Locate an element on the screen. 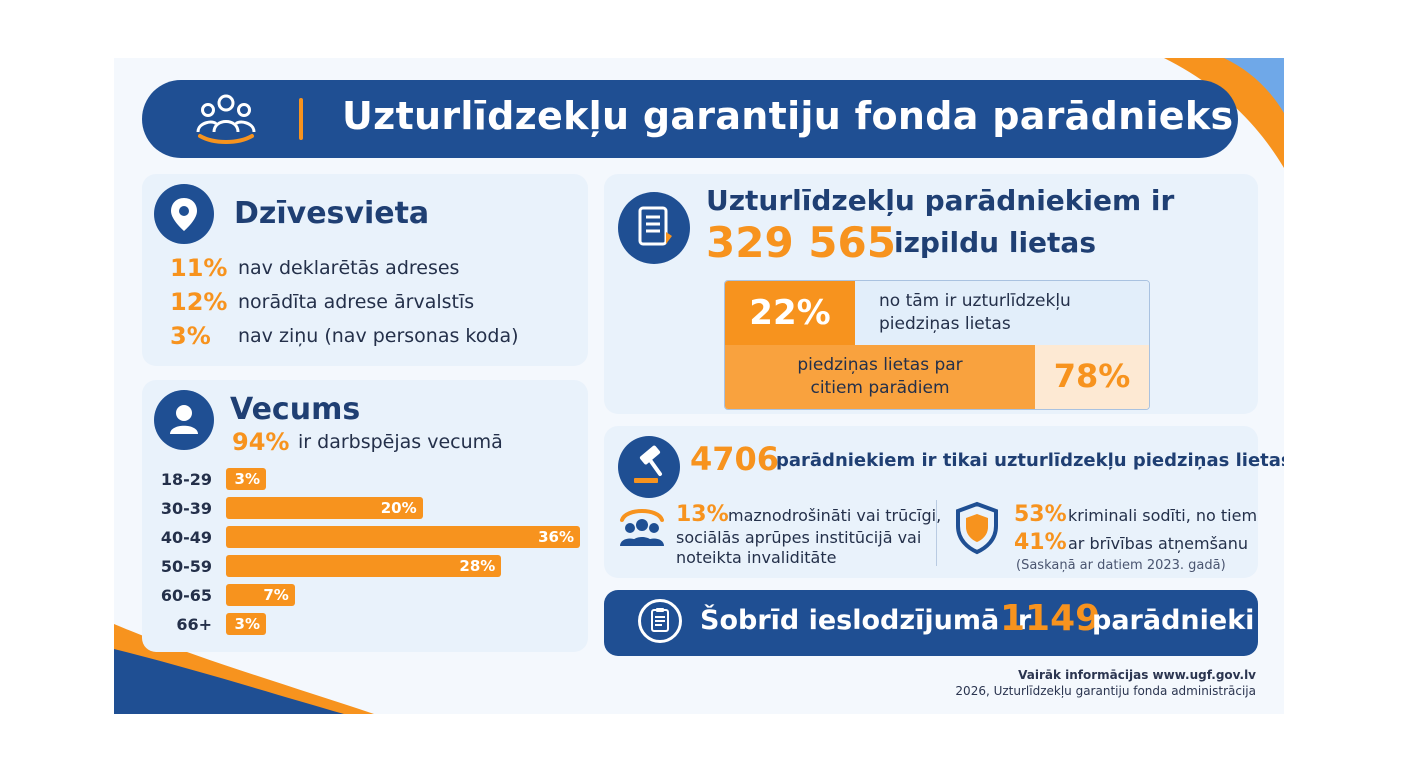 This screenshot has width=1414, height=757. social-text-3: noteikta invaliditāte is located at coordinates (756, 557).